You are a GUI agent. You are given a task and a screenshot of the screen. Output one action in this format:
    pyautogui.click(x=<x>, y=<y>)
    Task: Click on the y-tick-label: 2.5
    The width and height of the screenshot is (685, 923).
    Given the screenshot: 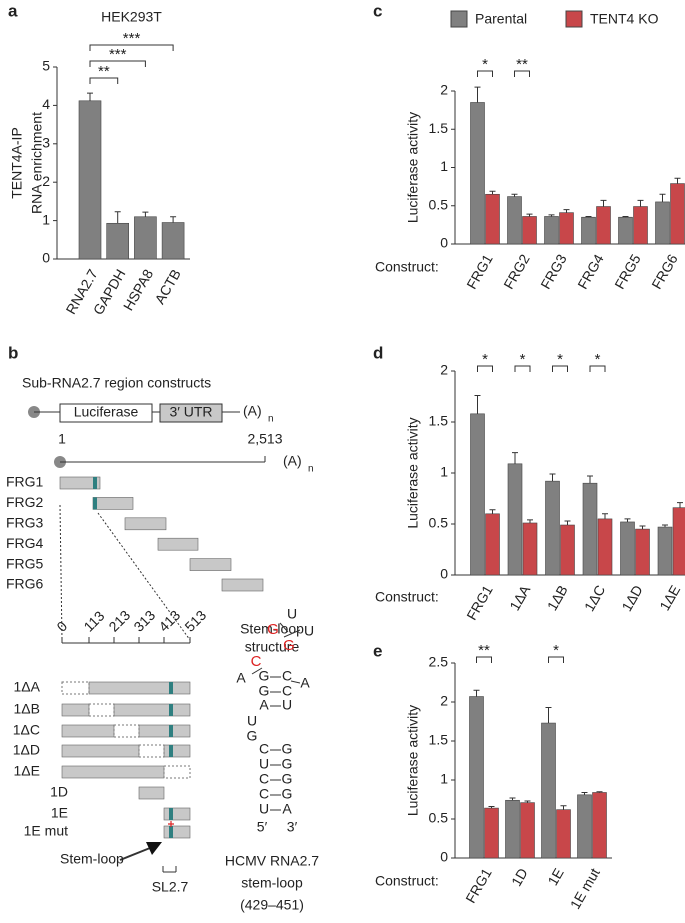 What is the action you would take?
    pyautogui.click(x=439, y=662)
    